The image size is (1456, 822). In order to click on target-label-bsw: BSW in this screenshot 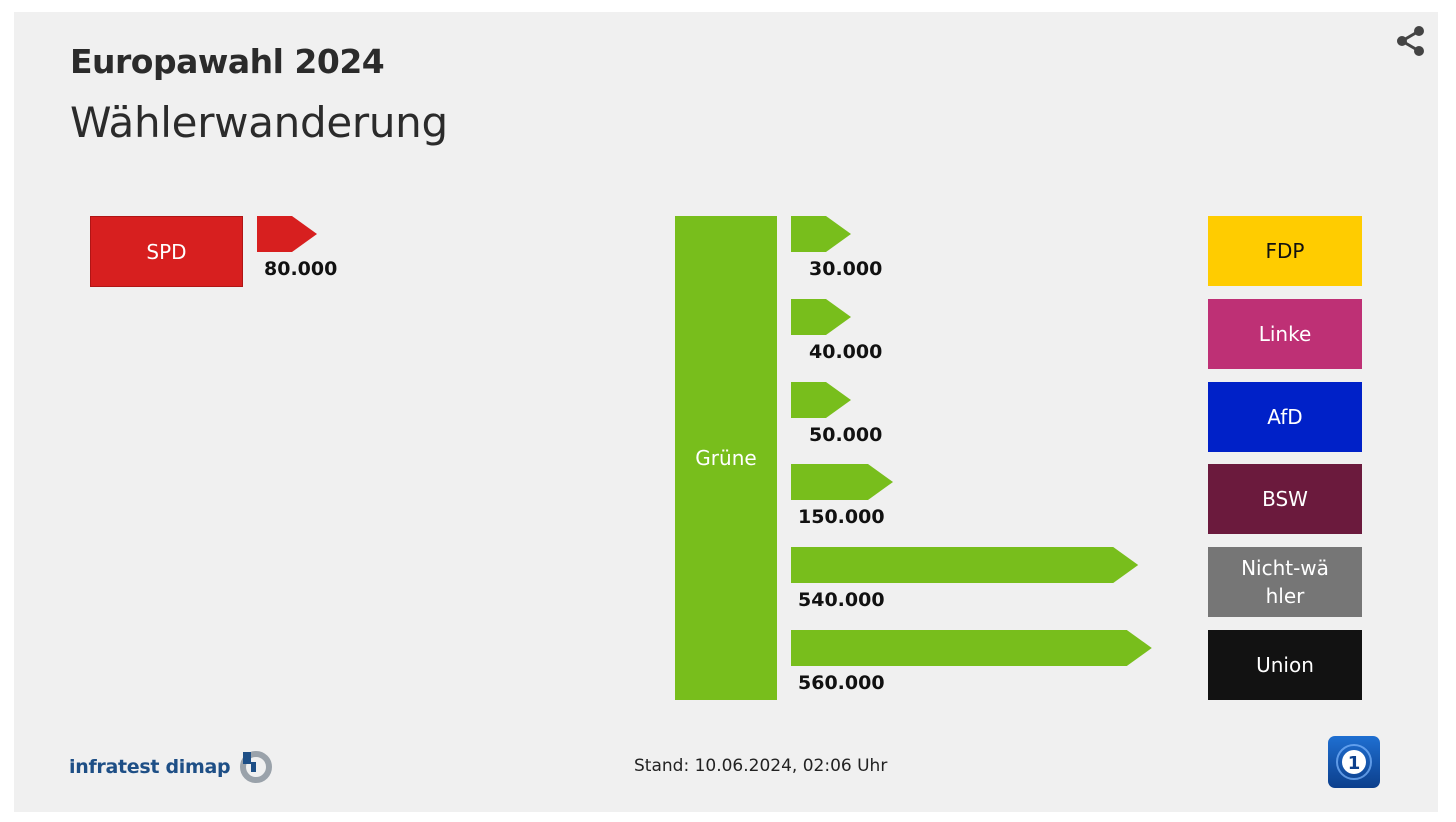, I will do `click(1285, 499)`.